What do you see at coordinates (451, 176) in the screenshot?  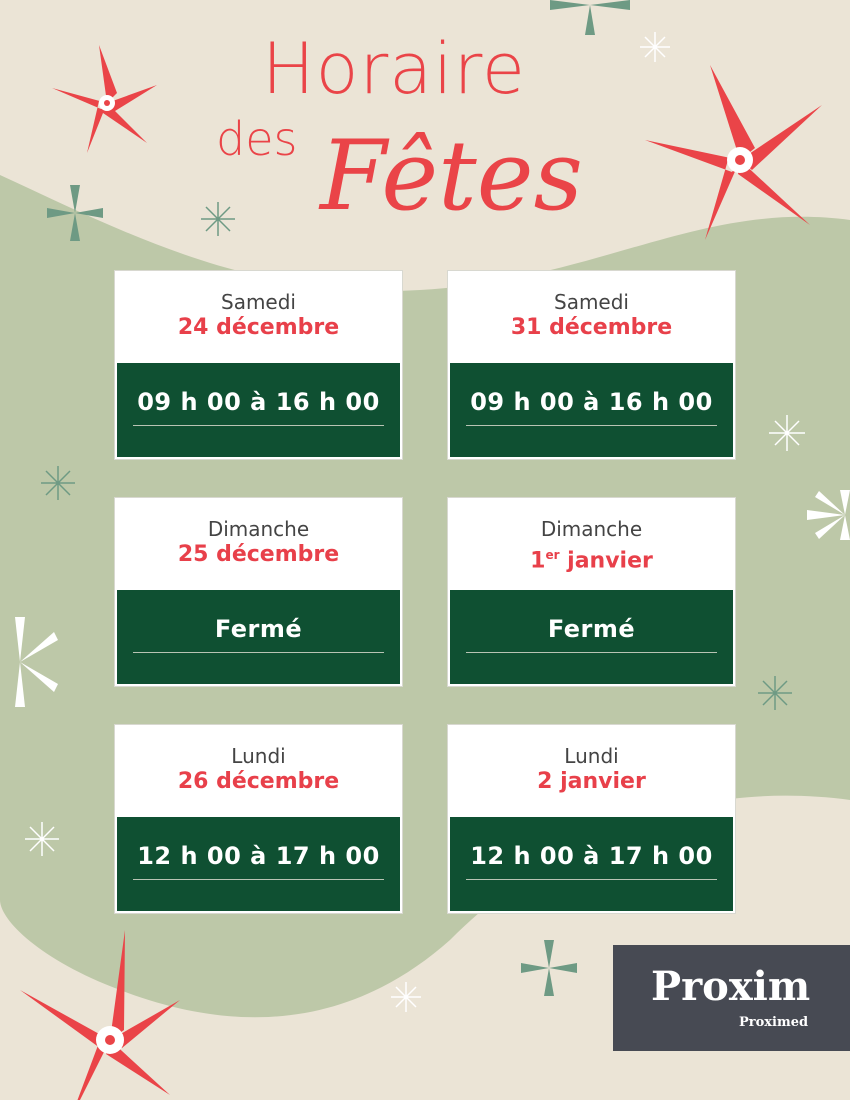 I see `title-fetes: Fêtes` at bounding box center [451, 176].